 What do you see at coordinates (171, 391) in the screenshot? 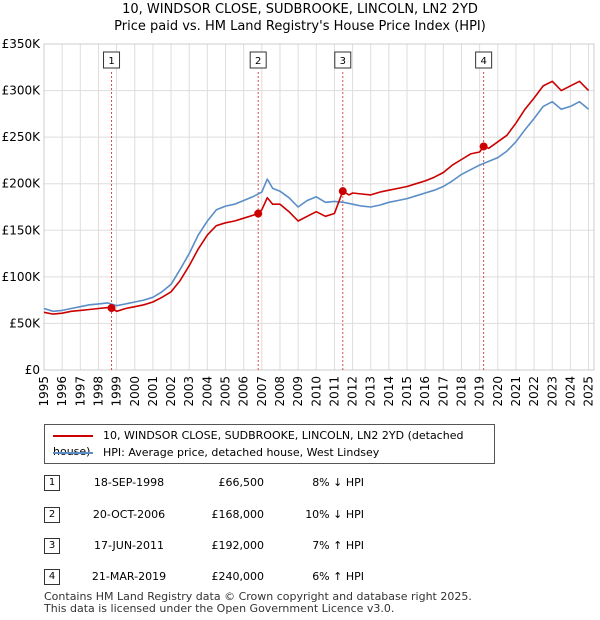
I see `x-tick-label: 2002` at bounding box center [171, 391].